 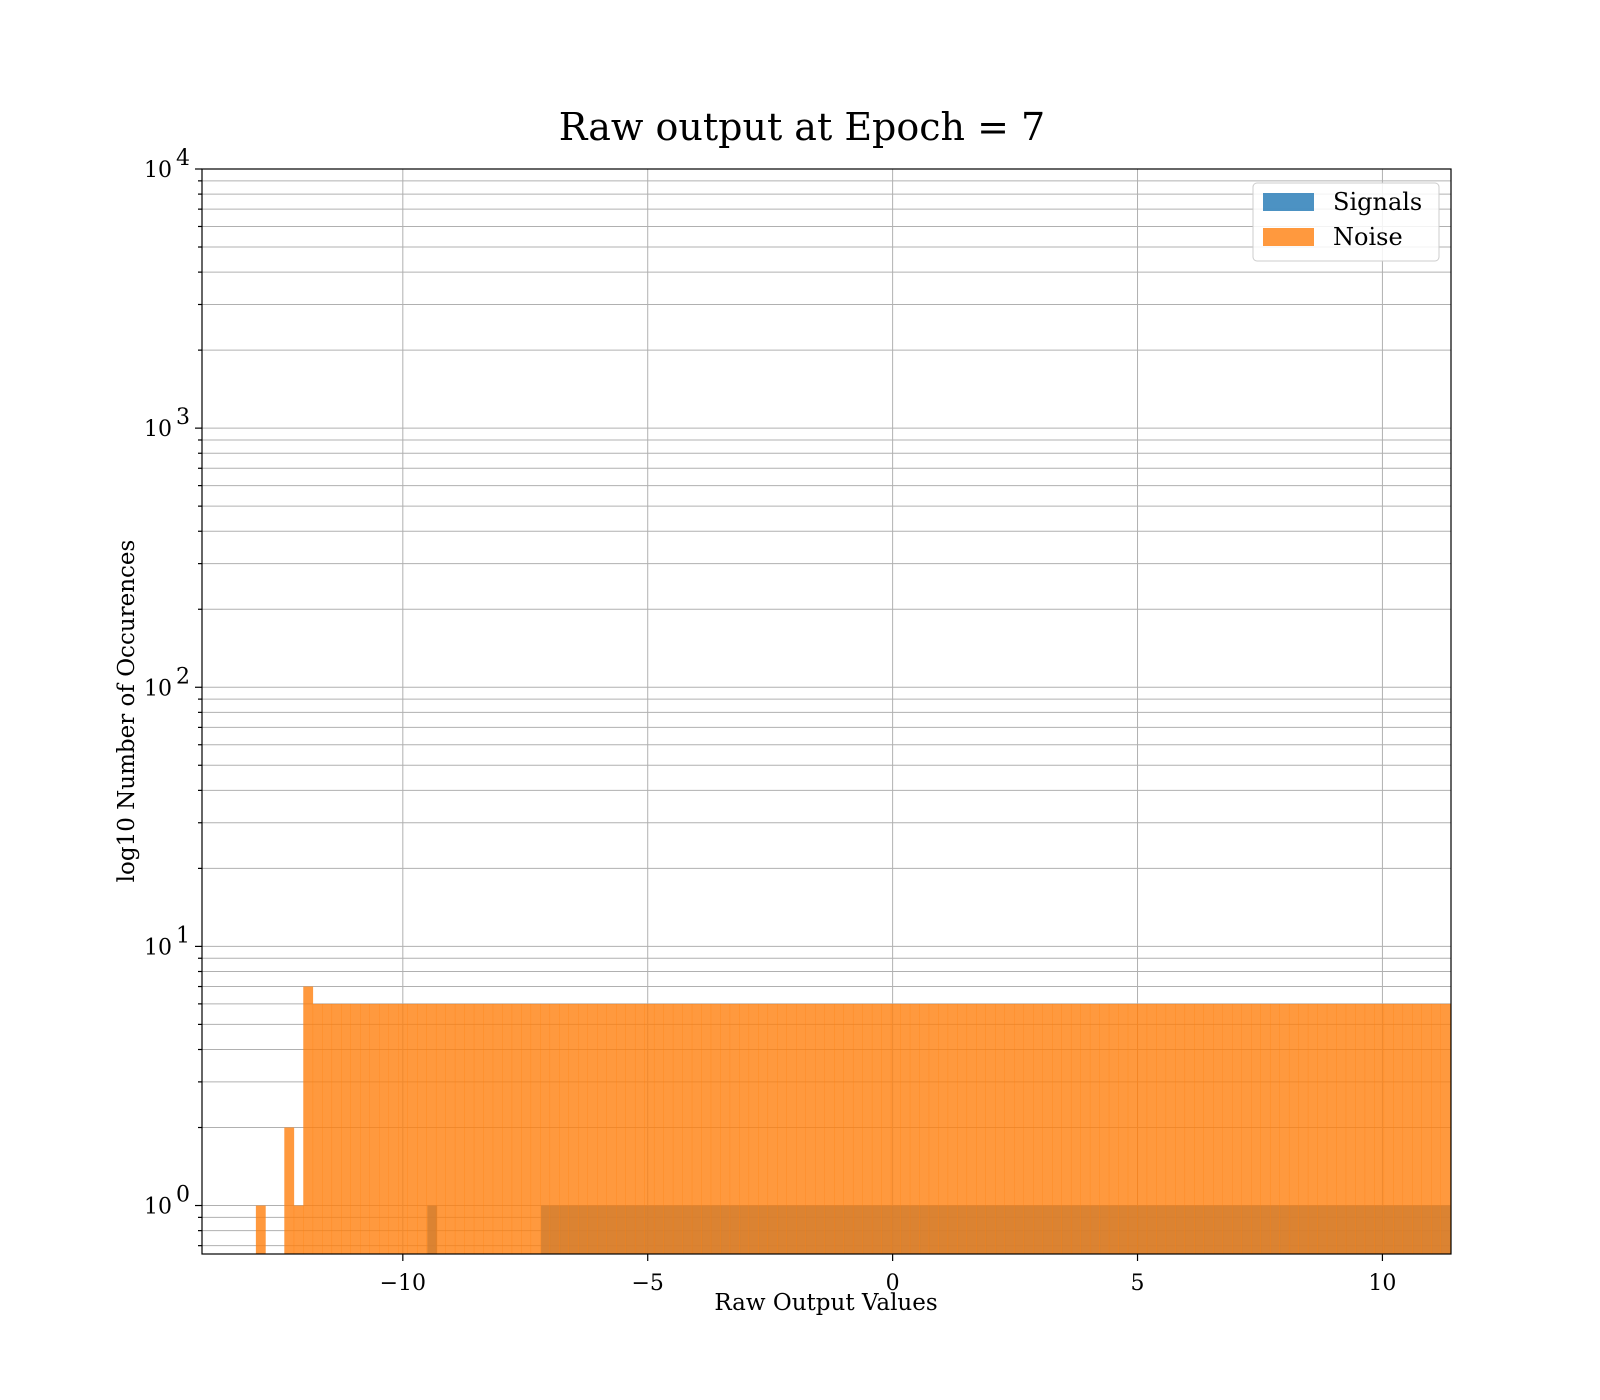 What do you see at coordinates (893, 1283) in the screenshot?
I see `x-tick-label: 0` at bounding box center [893, 1283].